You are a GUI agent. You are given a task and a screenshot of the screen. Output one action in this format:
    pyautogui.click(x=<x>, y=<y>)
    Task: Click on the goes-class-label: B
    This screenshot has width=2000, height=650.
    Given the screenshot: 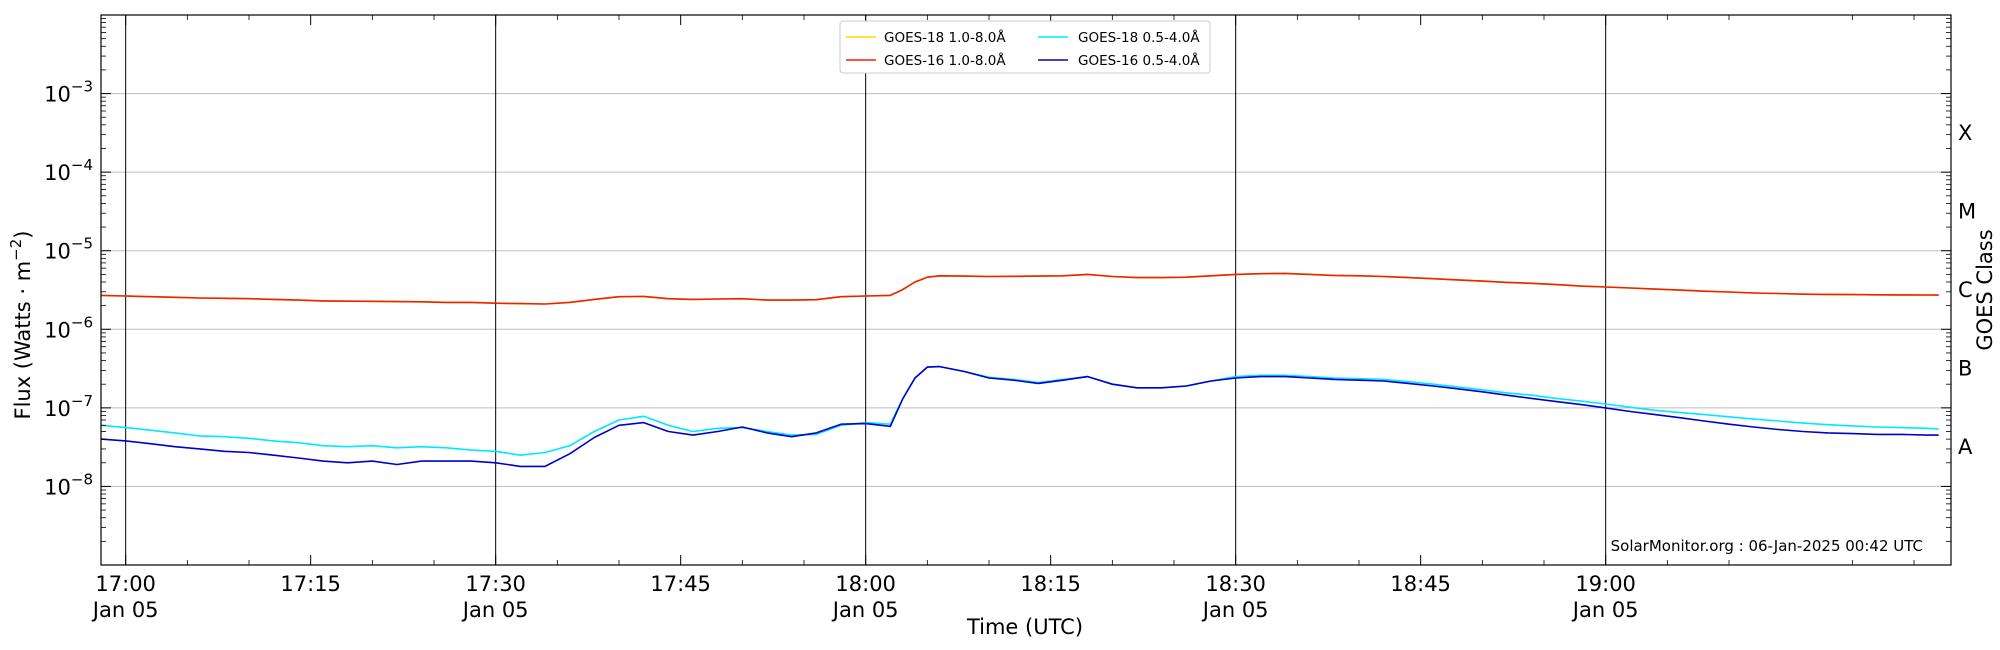 What is the action you would take?
    pyautogui.click(x=1965, y=369)
    